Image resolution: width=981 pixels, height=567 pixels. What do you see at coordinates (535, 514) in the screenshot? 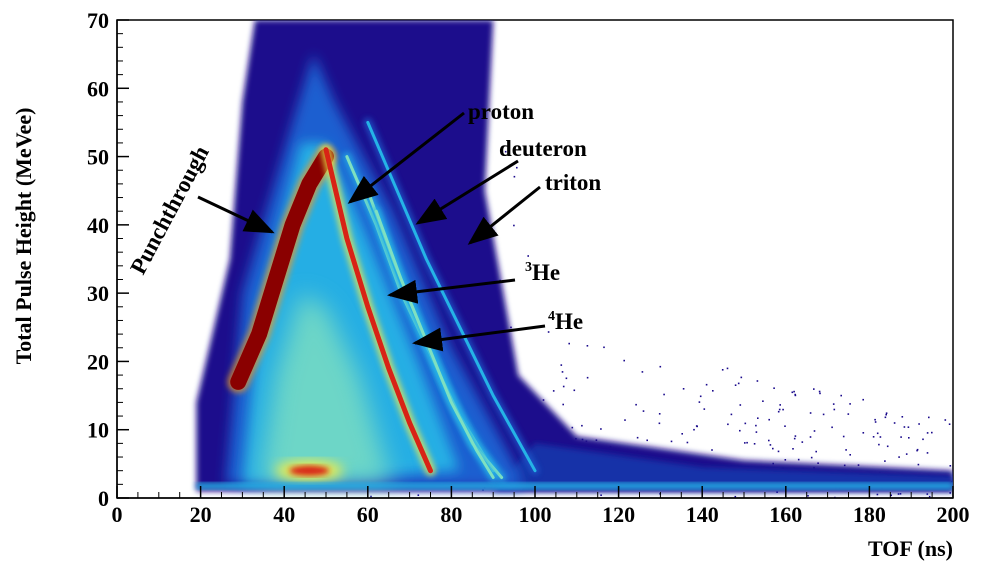
I see `x-tick-label: 100` at bounding box center [535, 514].